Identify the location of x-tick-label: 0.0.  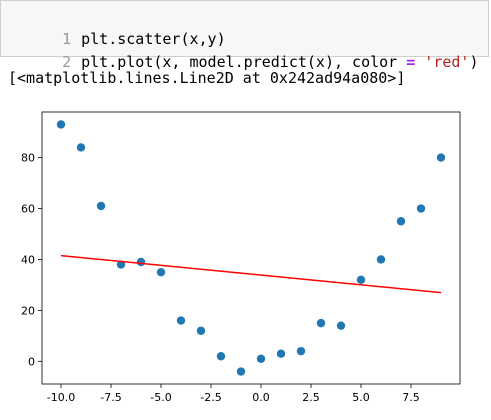
(261, 397).